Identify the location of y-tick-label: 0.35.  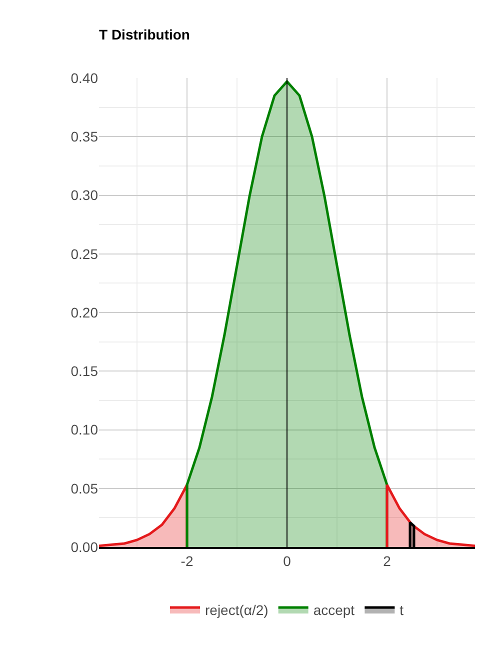
(84, 136).